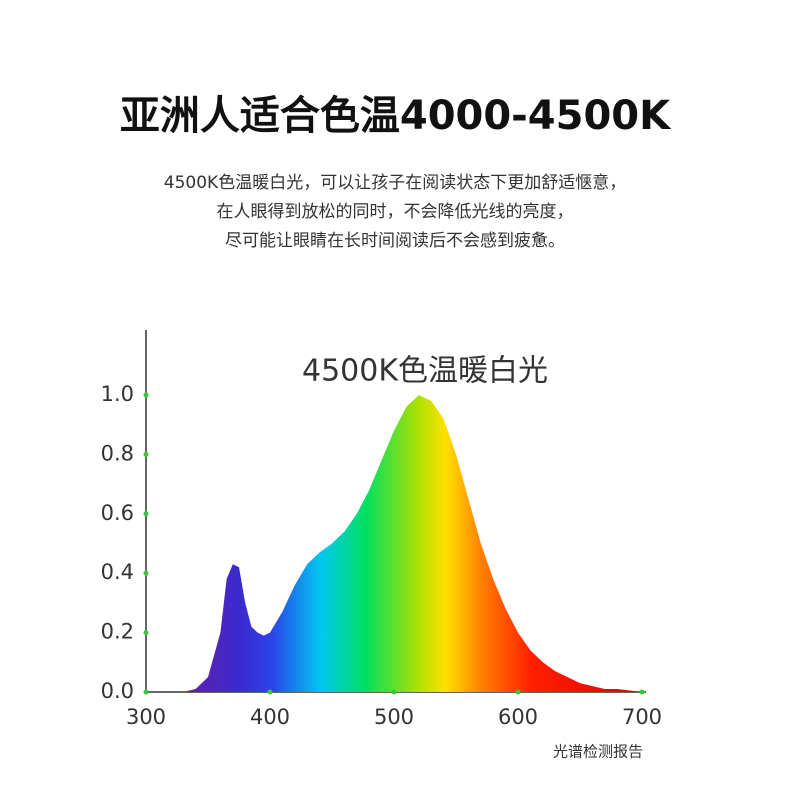 The image size is (790, 786). I want to click on page-title: 亚洲人适合色温4000-4500K, so click(396, 116).